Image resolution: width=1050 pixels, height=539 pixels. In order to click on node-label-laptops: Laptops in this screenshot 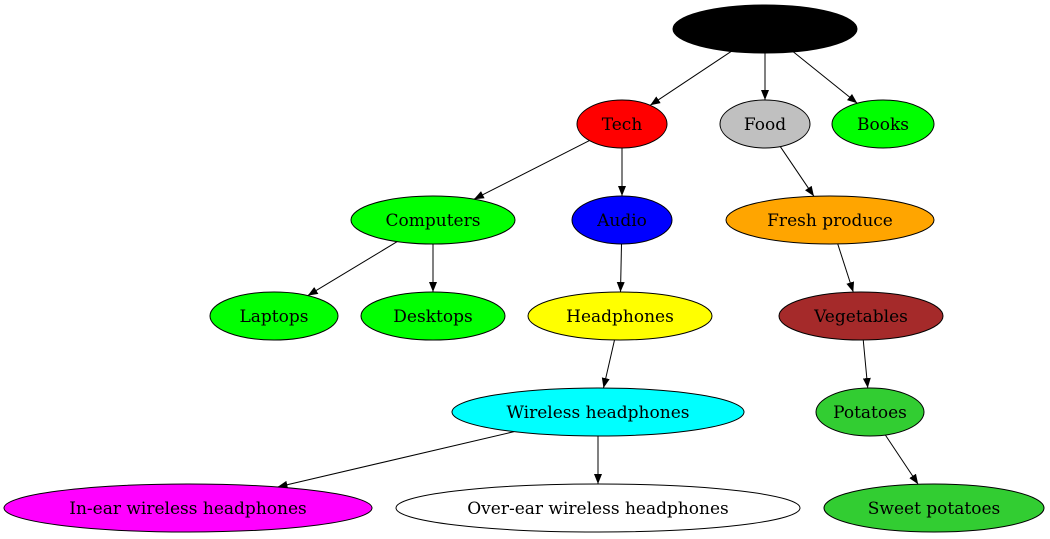, I will do `click(274, 317)`.